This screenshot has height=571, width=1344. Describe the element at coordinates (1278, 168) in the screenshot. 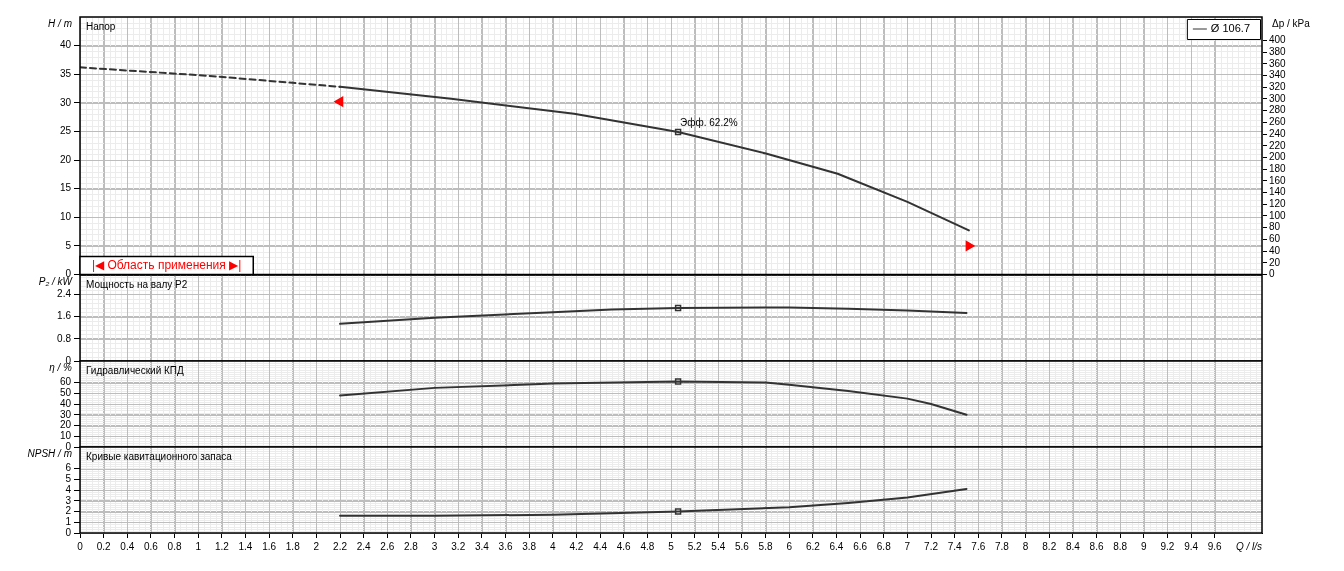

I see `y2-tick-label: 180` at that location.